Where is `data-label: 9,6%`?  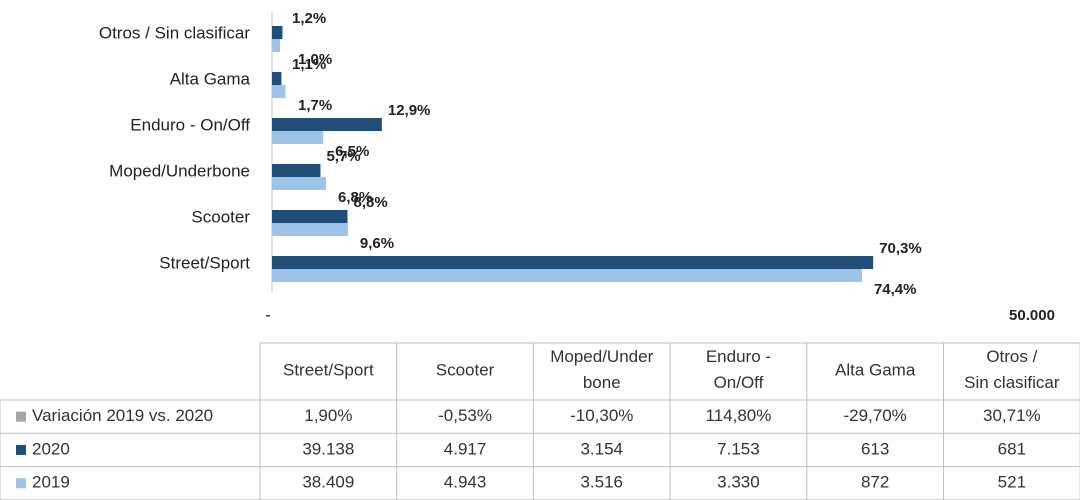 data-label: 9,6% is located at coordinates (377, 243).